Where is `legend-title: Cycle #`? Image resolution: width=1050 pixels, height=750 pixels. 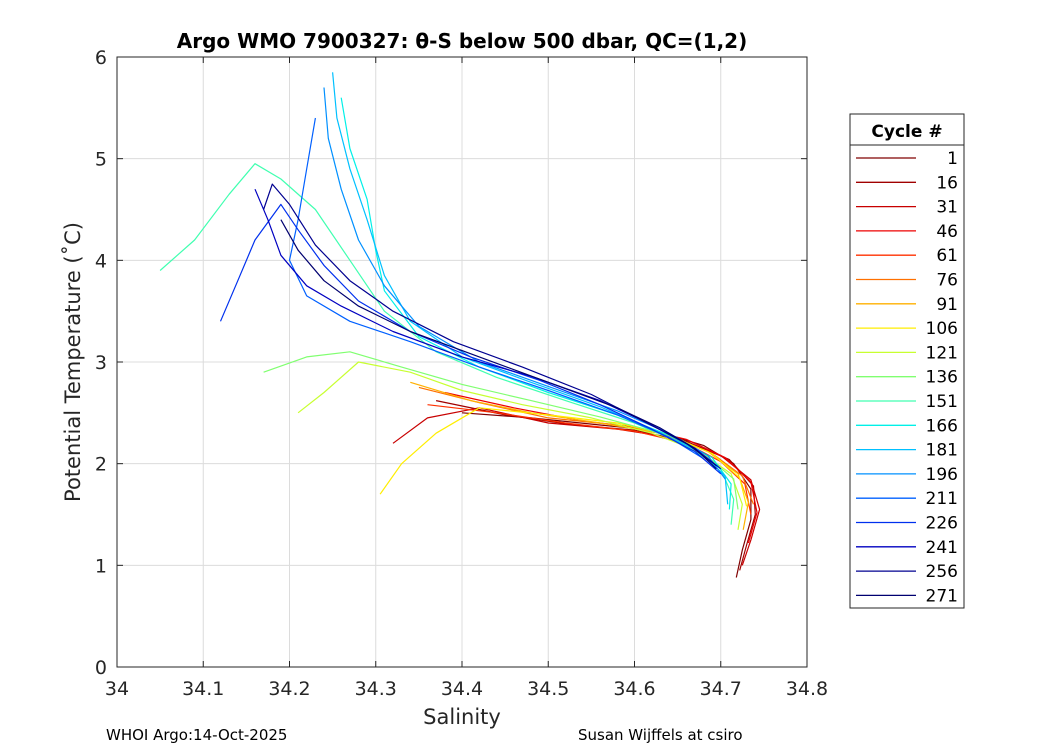
legend-title: Cycle # is located at coordinates (906, 132).